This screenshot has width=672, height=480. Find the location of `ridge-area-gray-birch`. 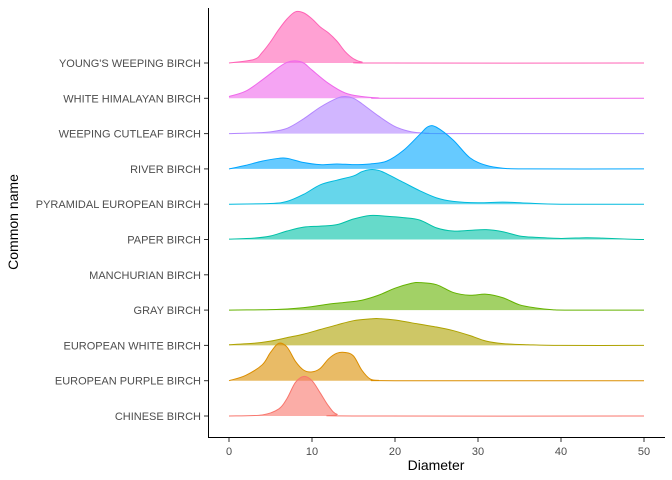

ridge-area-gray-birch is located at coordinates (436, 296).